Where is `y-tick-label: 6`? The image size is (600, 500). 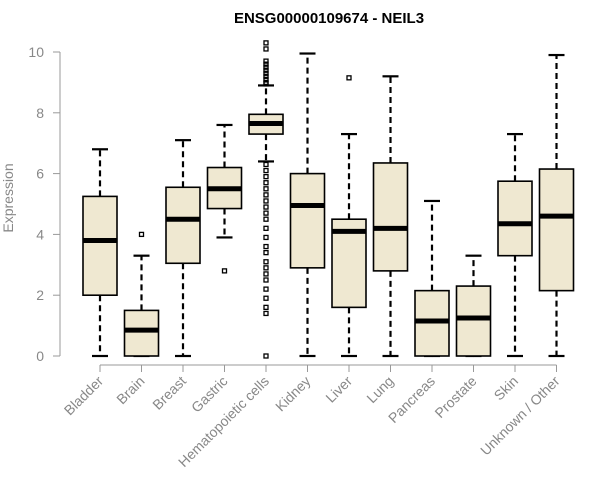 y-tick-label: 6 is located at coordinates (40, 174).